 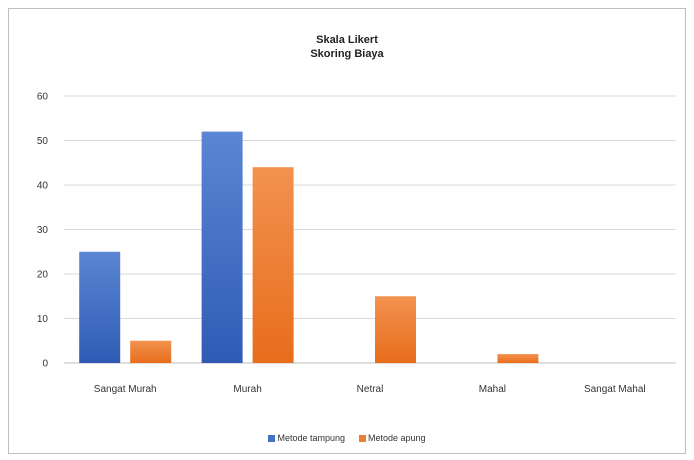 I want to click on legend-item-metode-tampung: Metode tampung, so click(x=306, y=438).